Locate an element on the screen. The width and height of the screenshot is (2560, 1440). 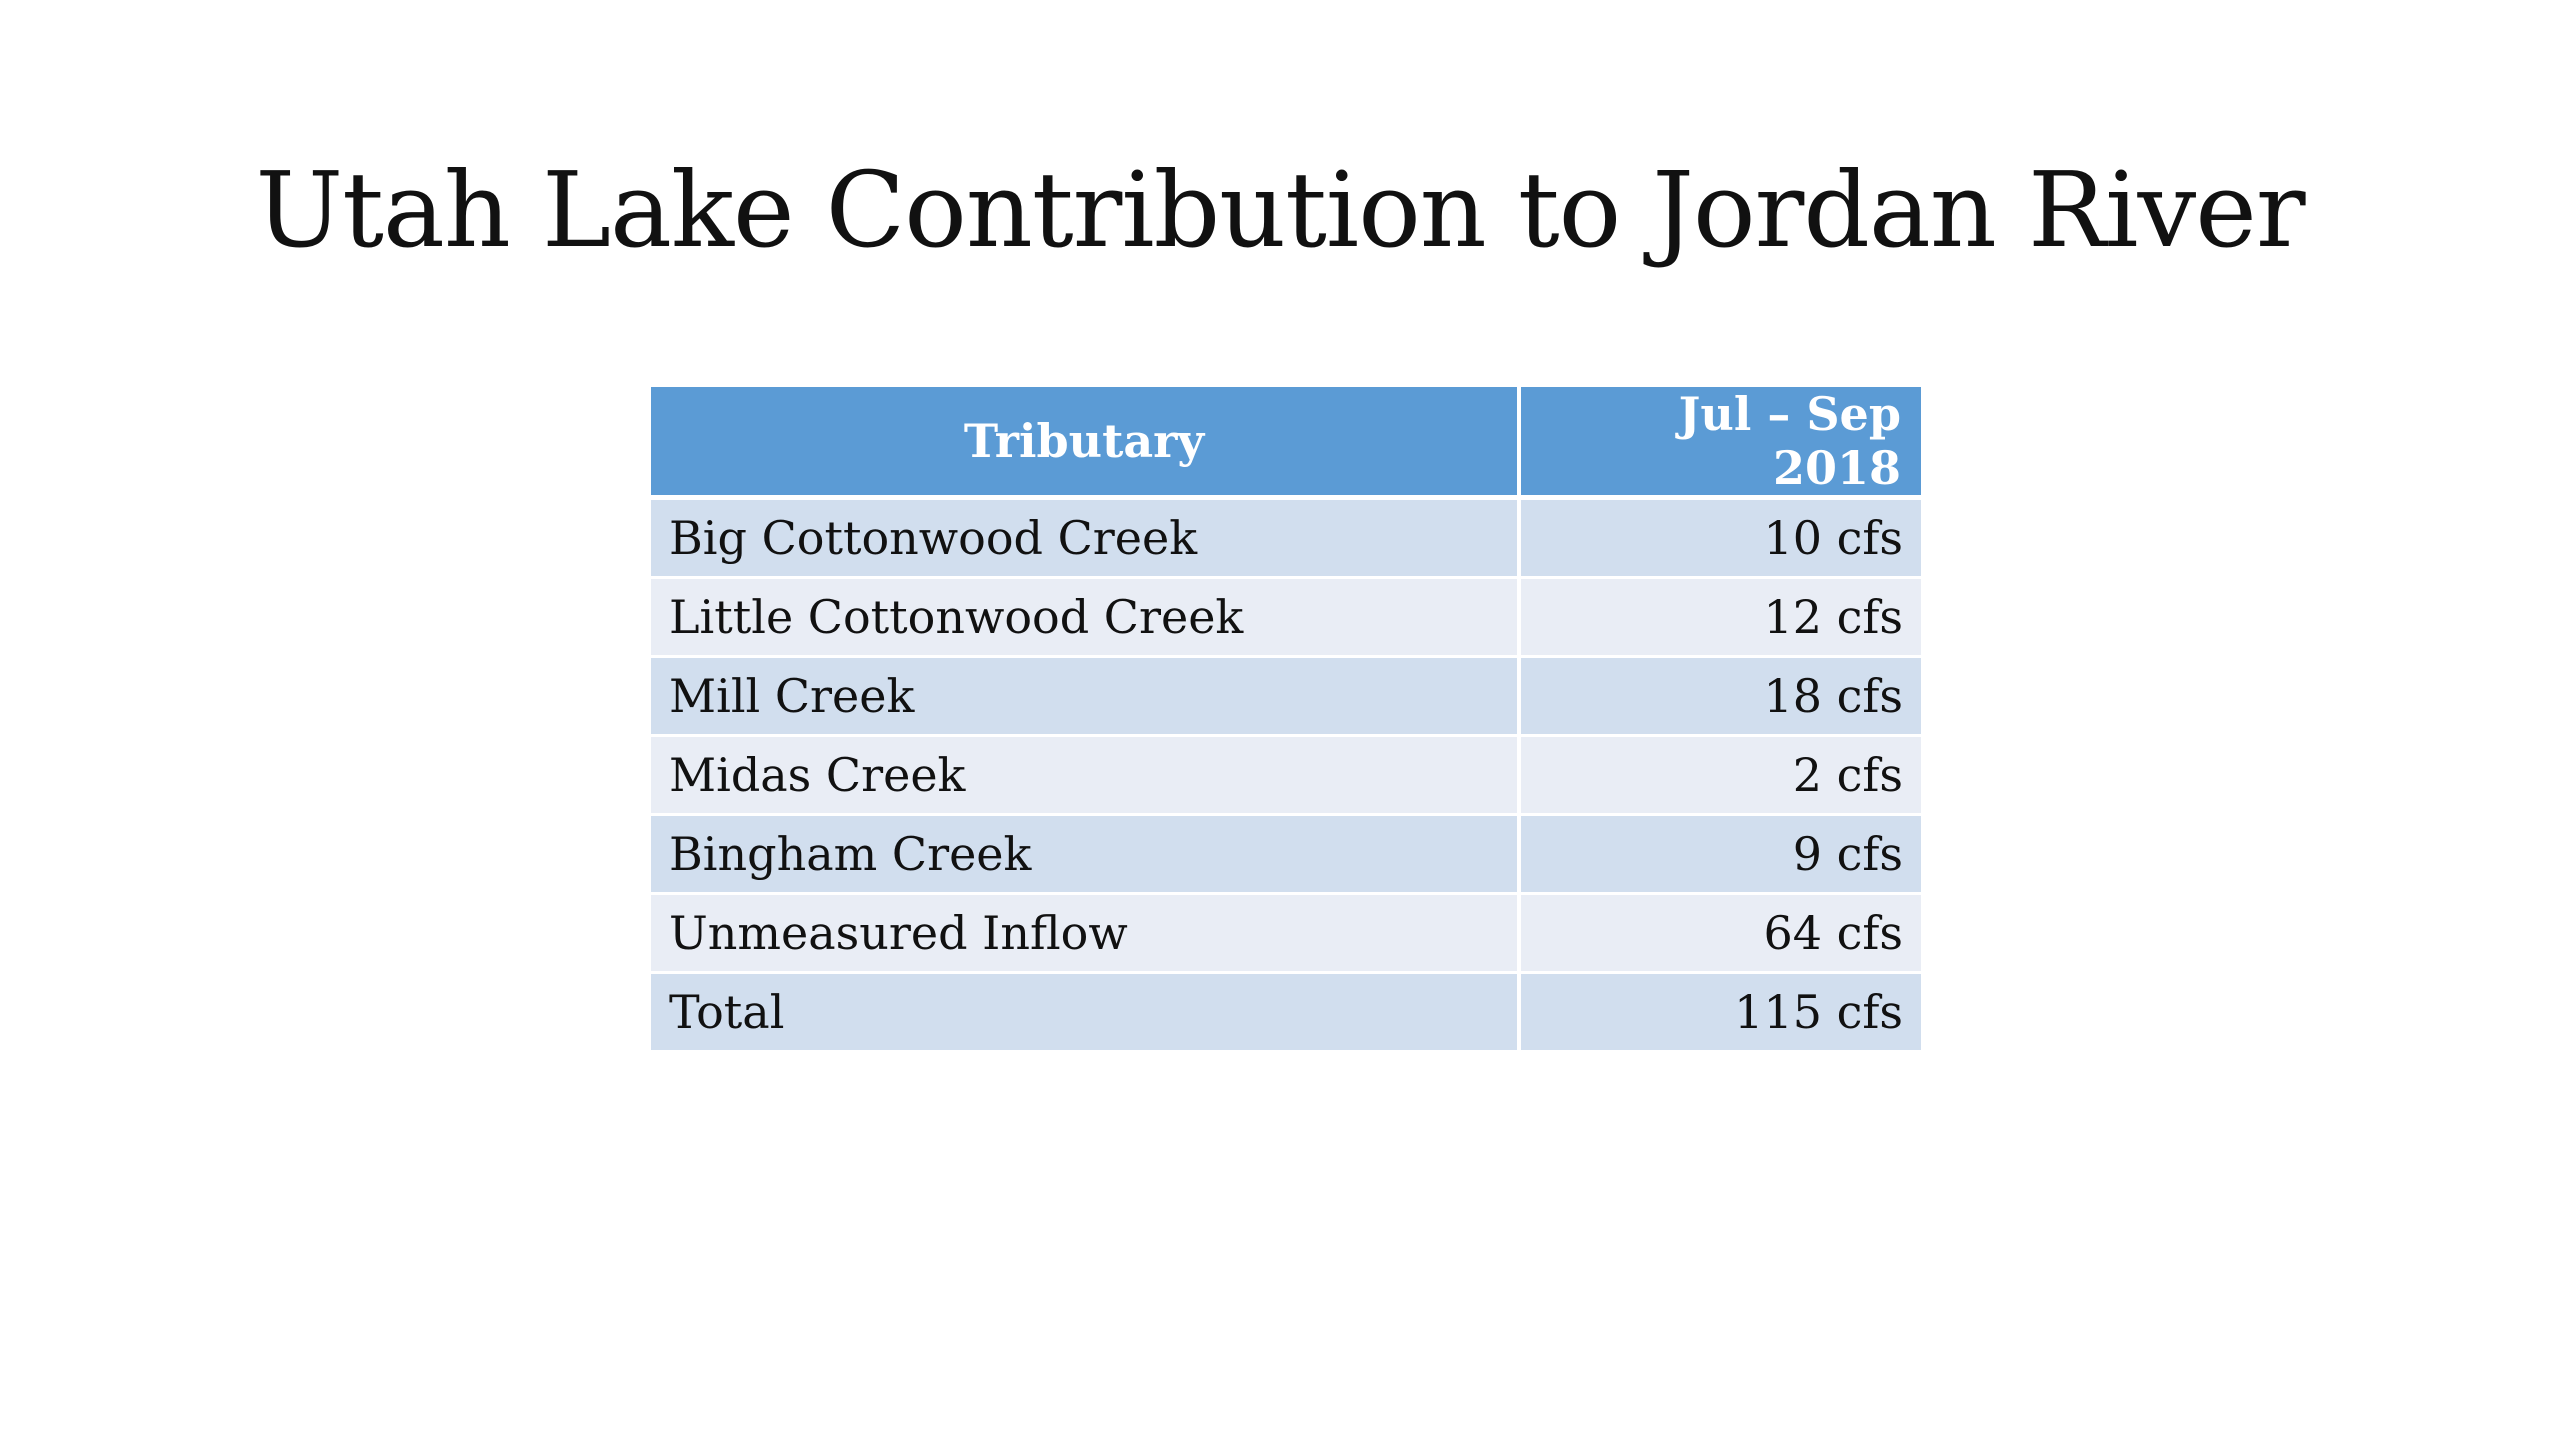
tributary-flow: 64 cfs is located at coordinates (1719, 934).